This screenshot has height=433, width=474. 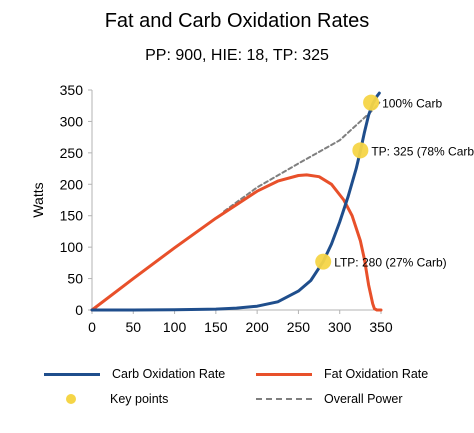 What do you see at coordinates (139, 399) in the screenshot?
I see `legend-label-key-points: Key points` at bounding box center [139, 399].